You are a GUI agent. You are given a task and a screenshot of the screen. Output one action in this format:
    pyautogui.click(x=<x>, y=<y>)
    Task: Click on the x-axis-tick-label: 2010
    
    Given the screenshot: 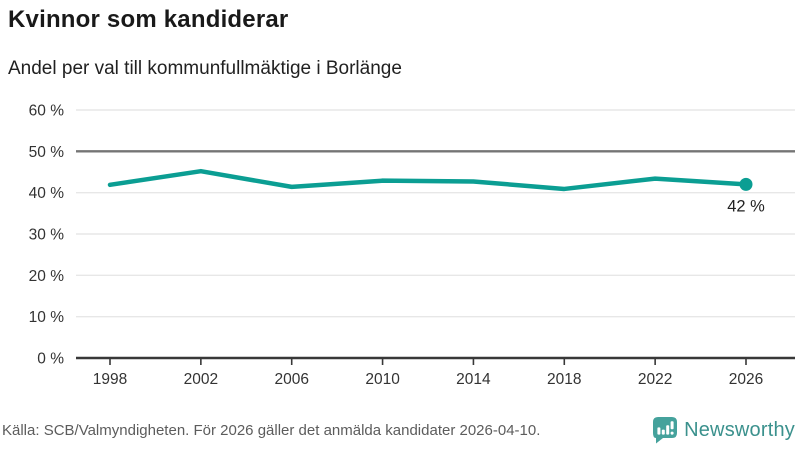 What is the action you would take?
    pyautogui.click(x=382, y=379)
    